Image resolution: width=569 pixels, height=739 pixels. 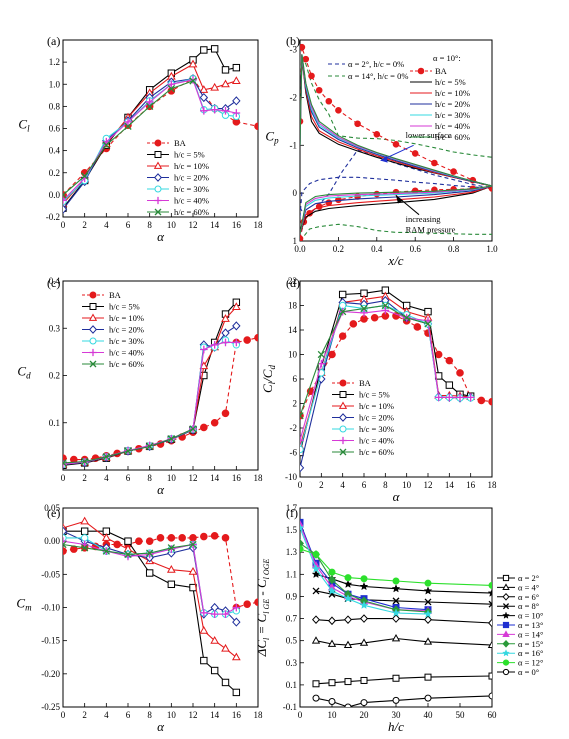 What do you see at coordinates (365, 383) in the screenshot?
I see `legend-label-BA: BA` at bounding box center [365, 383].